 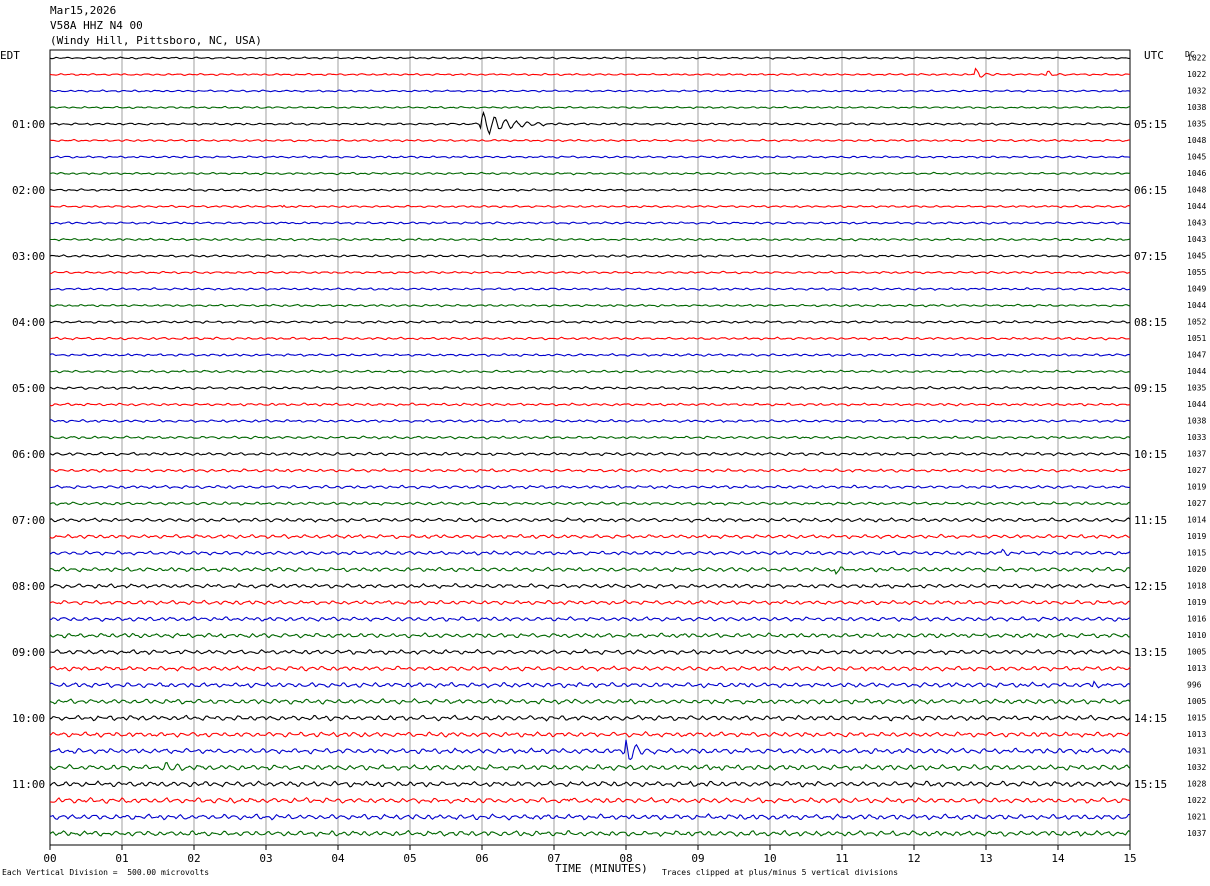 What do you see at coordinates (1196, 619) in the screenshot?
I see `dc-offset-label: 1016` at bounding box center [1196, 619].